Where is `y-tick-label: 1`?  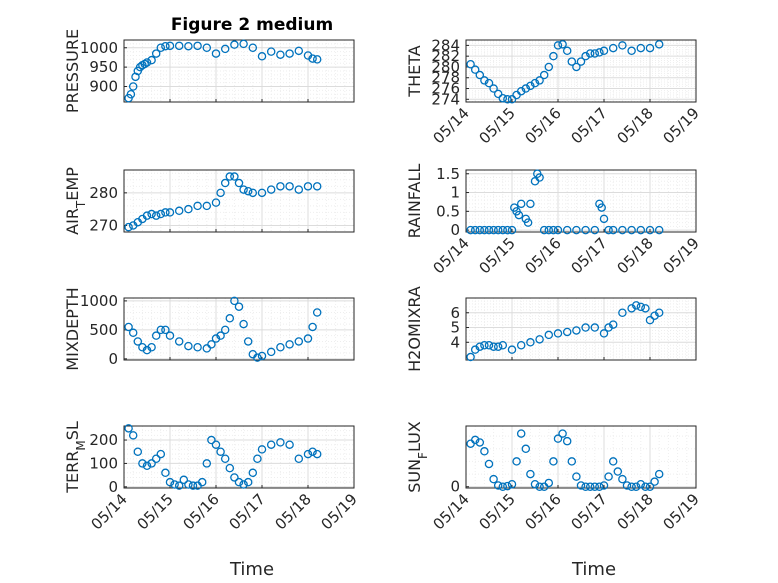
y-tick-label: 1 is located at coordinates (455, 193).